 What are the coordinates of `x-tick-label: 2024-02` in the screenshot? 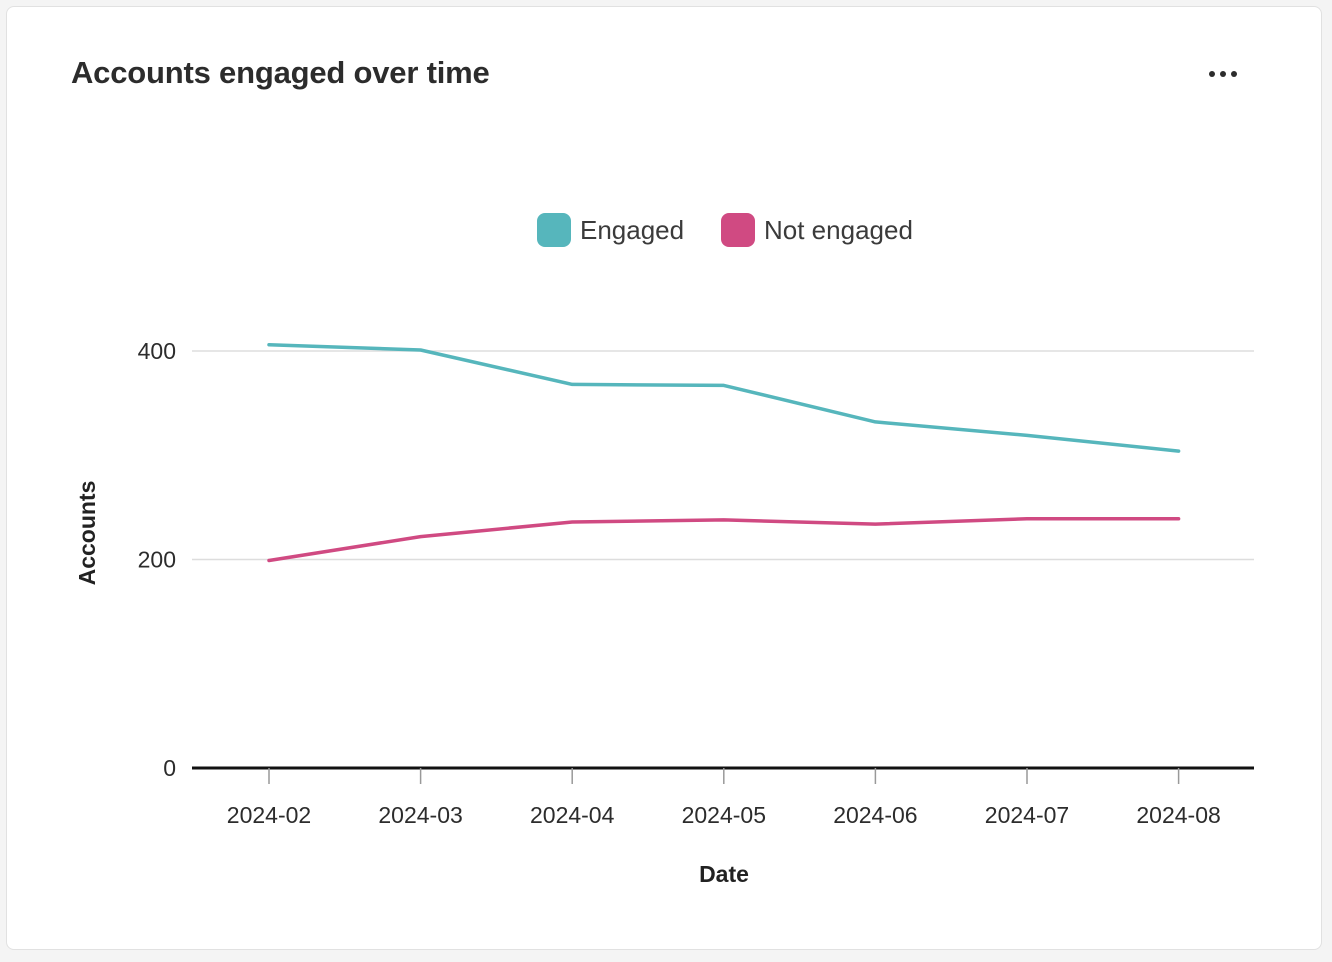 It's located at (269, 815).